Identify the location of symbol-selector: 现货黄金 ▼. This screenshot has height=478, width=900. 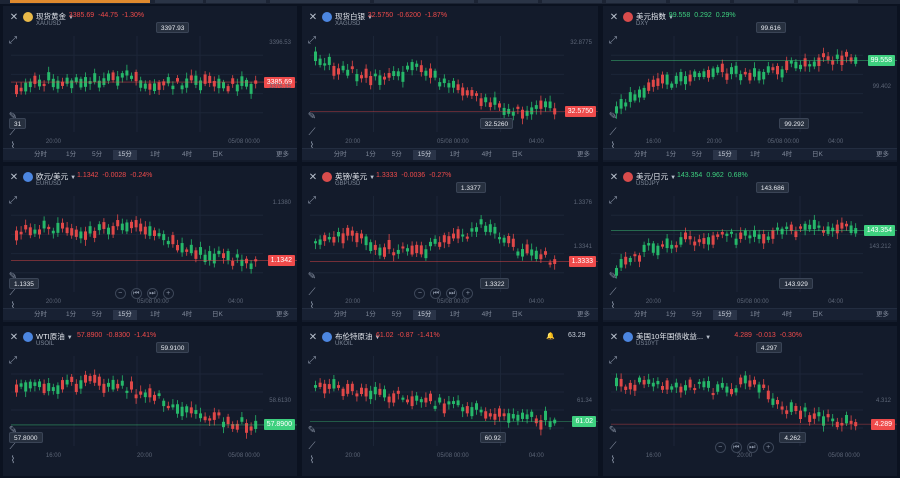
(55, 16).